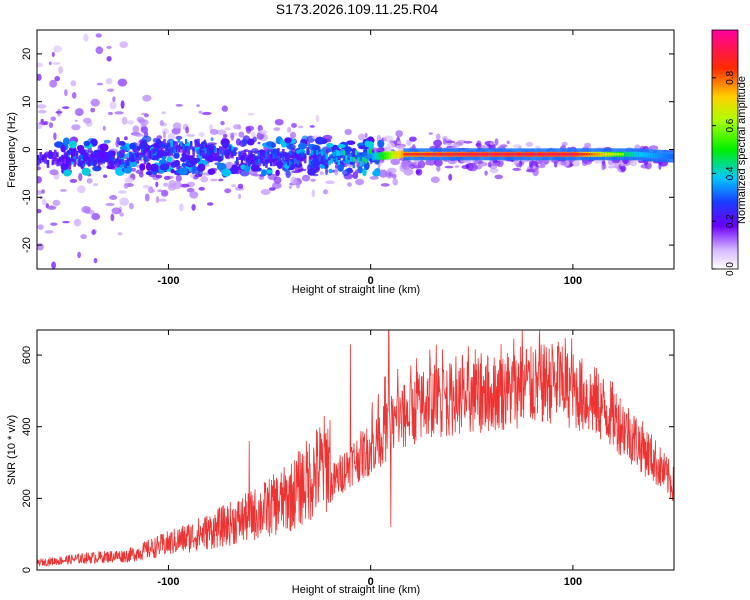 The width and height of the screenshot is (750, 600). I want to click on y-tick-label: 200, so click(27, 498).